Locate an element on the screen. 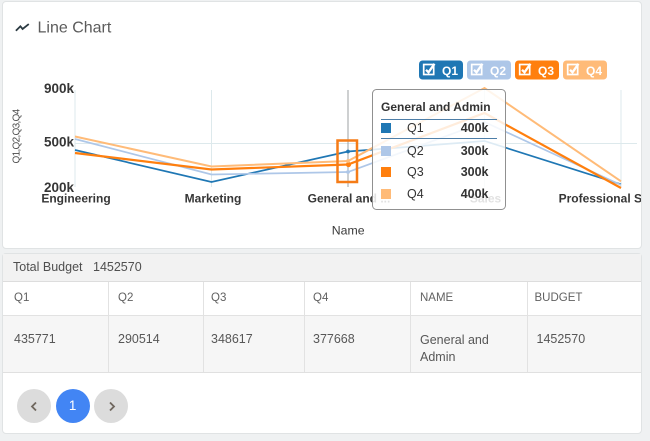 This screenshot has height=441, width=650. svg-text: Line Chart is located at coordinates (75, 28).